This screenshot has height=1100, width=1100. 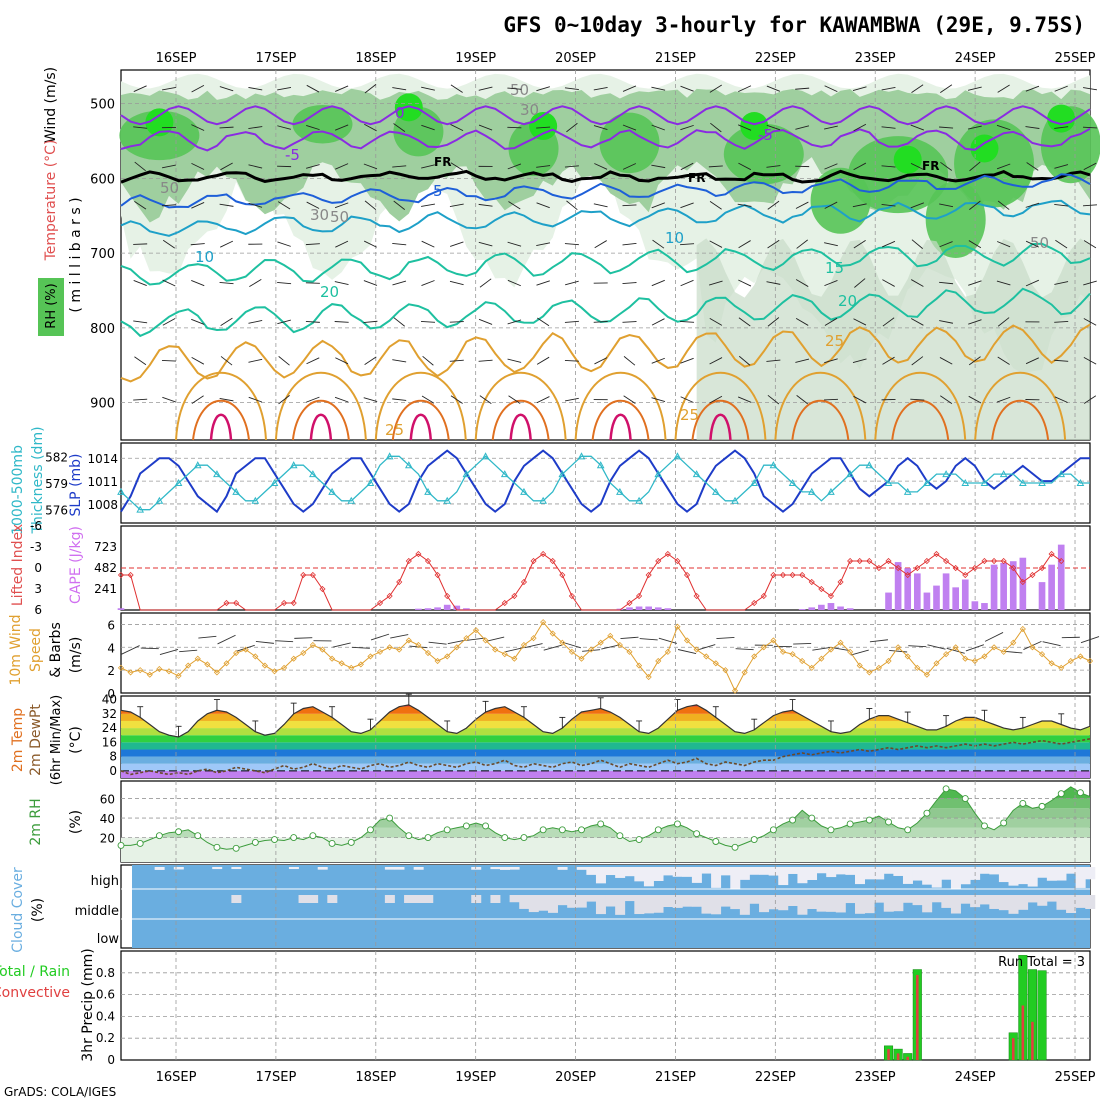 I want to click on slp-y-tick: 1014, so click(x=102, y=459).